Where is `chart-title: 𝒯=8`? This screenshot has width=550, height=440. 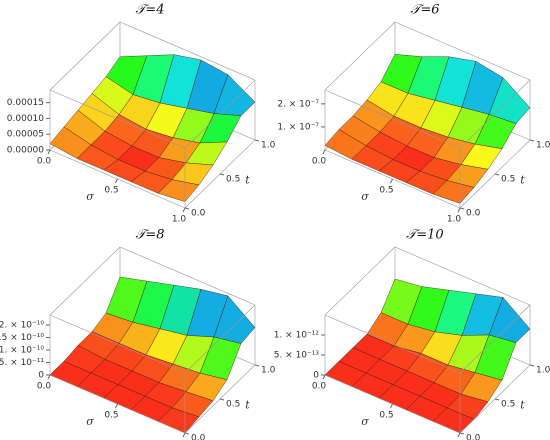
chart-title: 𝒯=8 is located at coordinates (149, 235).